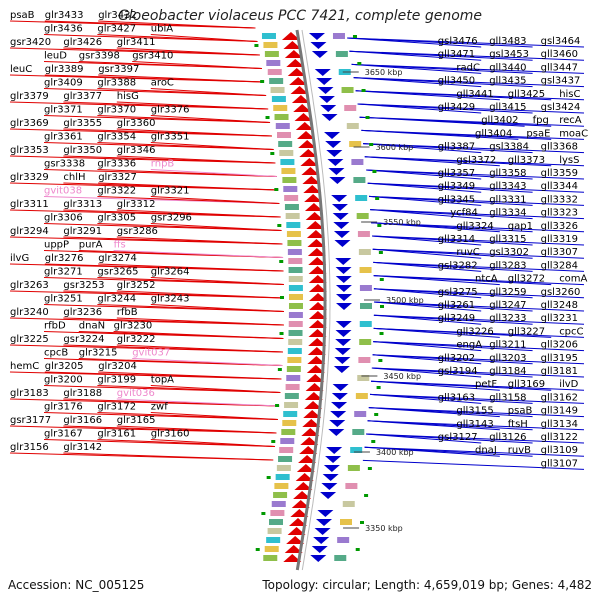 Image resolution: width=600 pixels, height=600 pixels. What do you see at coordinates (559, 213) in the screenshot?
I see `gene-label-right: gll3323` at bounding box center [559, 213].